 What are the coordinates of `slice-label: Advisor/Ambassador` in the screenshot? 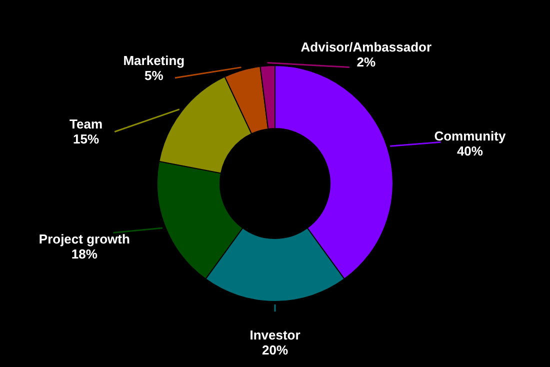 It's located at (366, 46).